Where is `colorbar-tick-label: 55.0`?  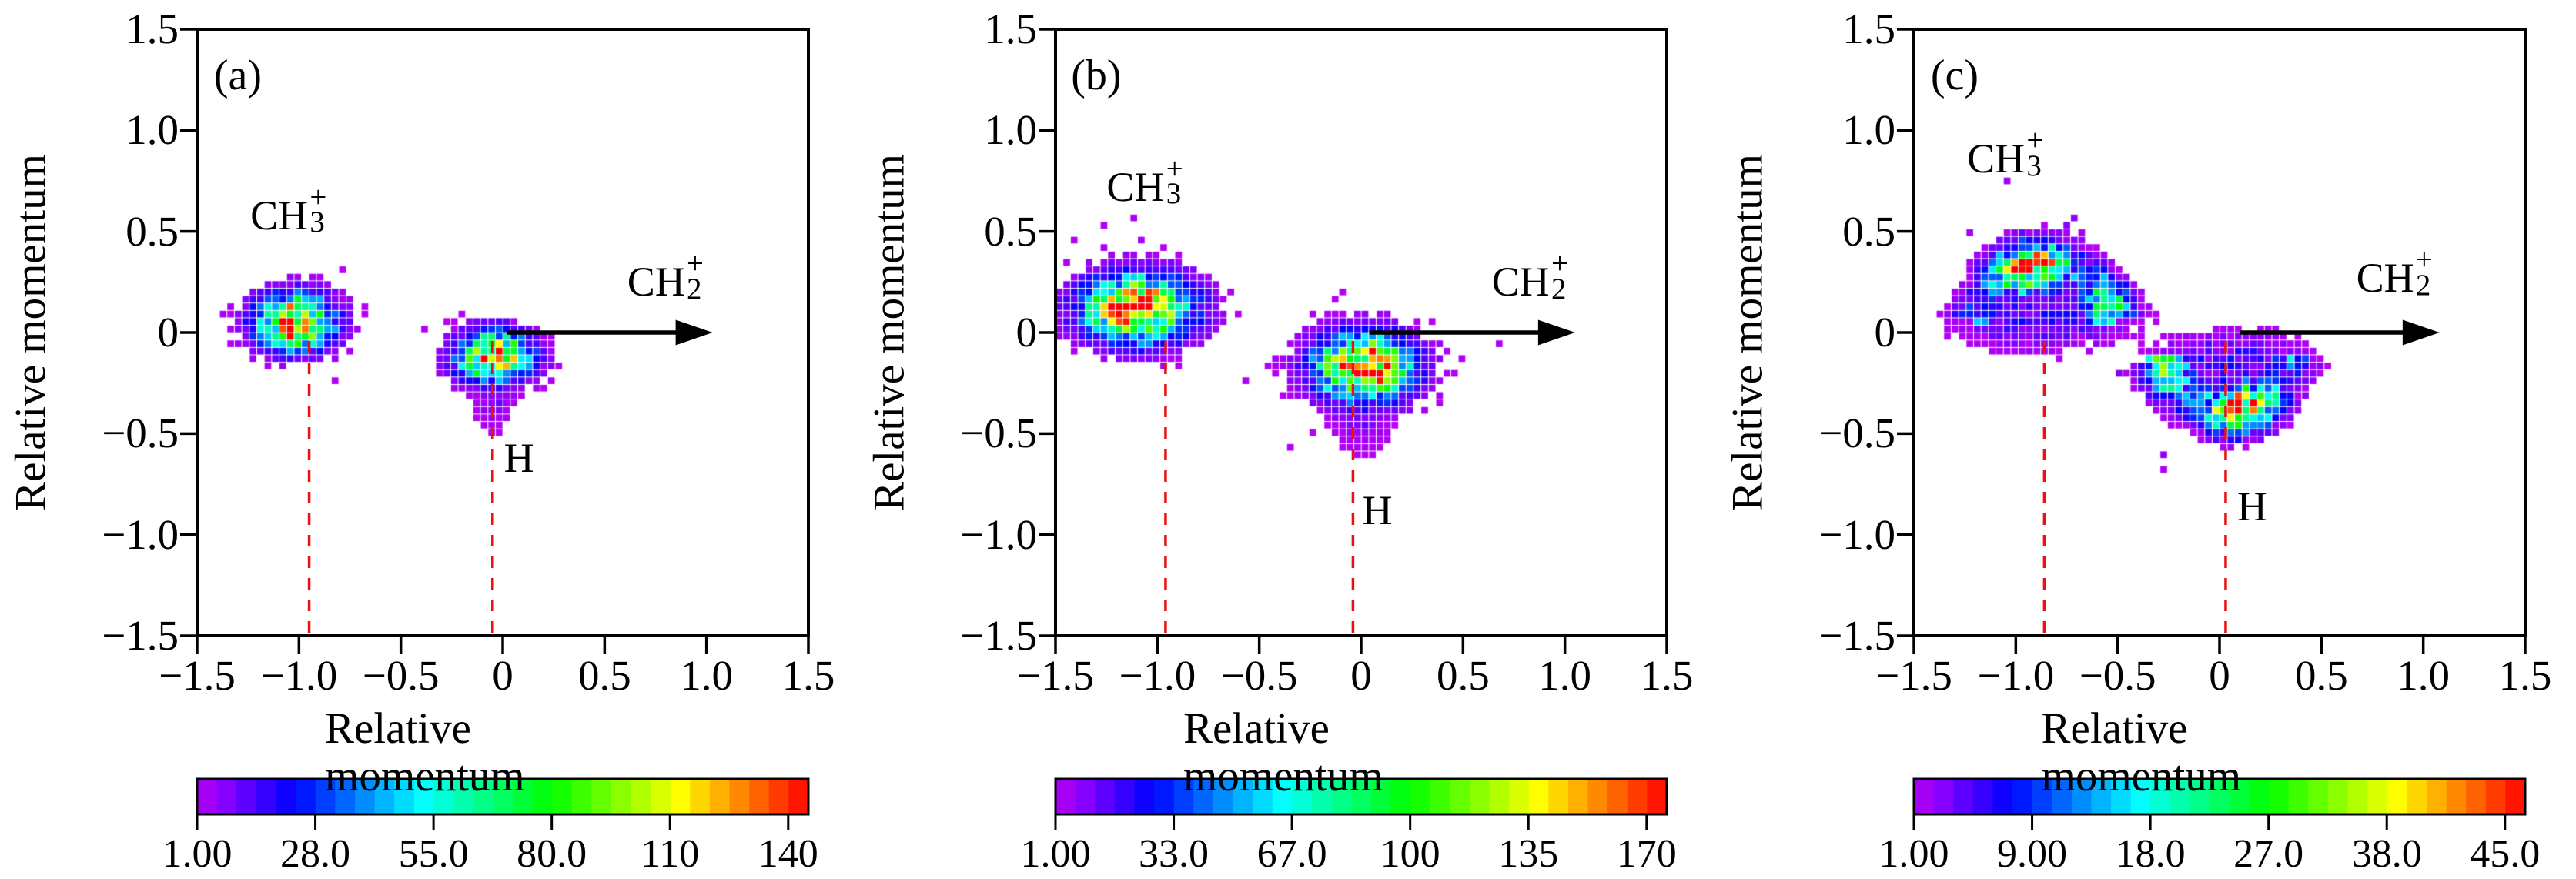
colorbar-tick-label: 55.0 is located at coordinates (434, 854).